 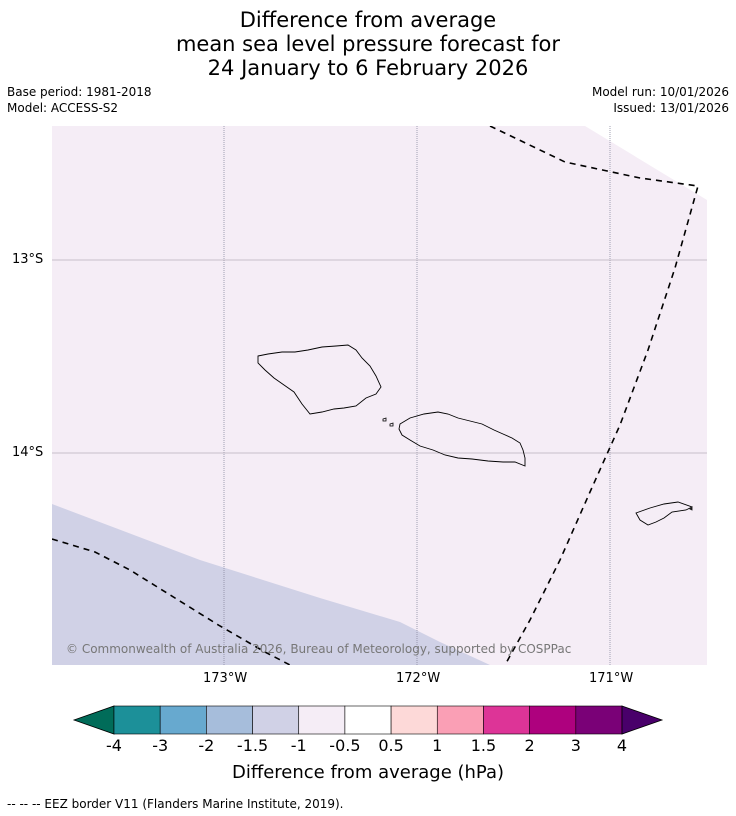 I want to click on colorbar-extend-low, so click(x=93, y=720).